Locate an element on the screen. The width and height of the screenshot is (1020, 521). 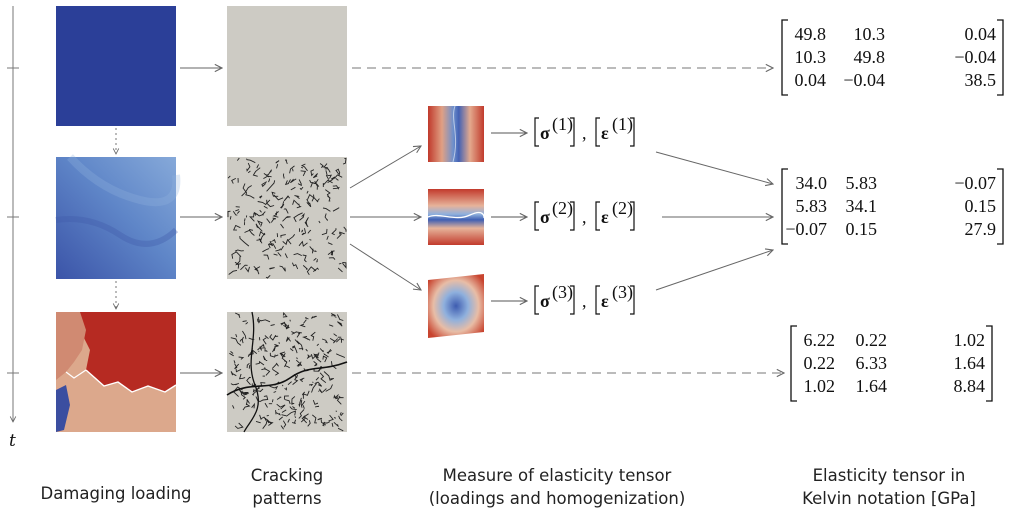
elasticity-tensor: 49.8 10.3 0.04 10.3 49.8 −0.04 0.04 −0.04 38.5 is located at coordinates (892, 57).